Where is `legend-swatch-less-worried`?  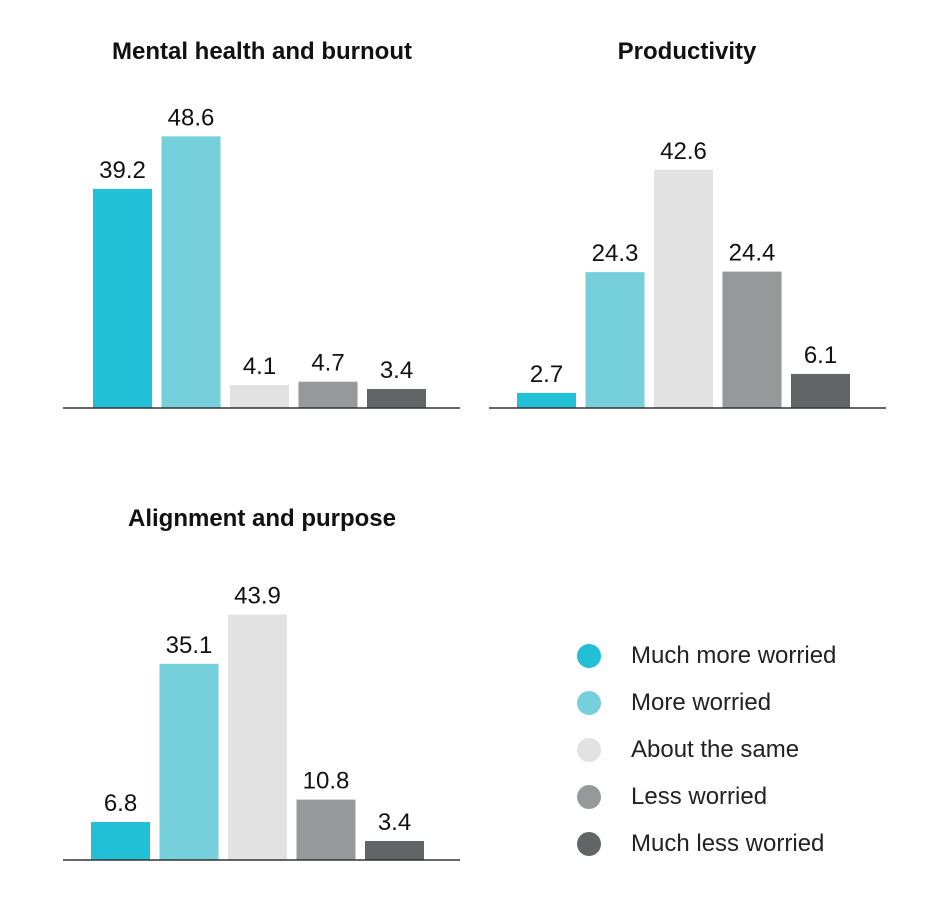 legend-swatch-less-worried is located at coordinates (589, 796).